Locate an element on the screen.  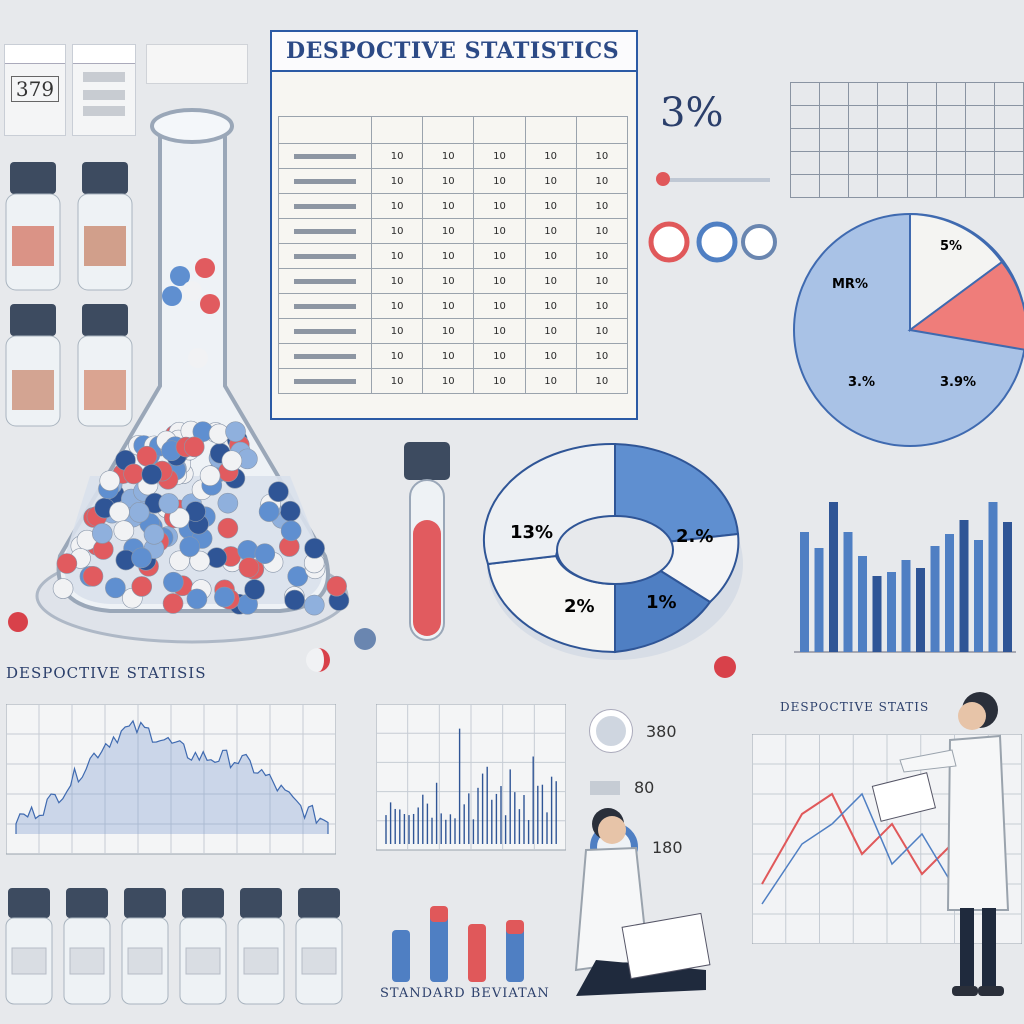
right-heading: DESPOCTIVE STATIS is located at coordinates (855, 707).